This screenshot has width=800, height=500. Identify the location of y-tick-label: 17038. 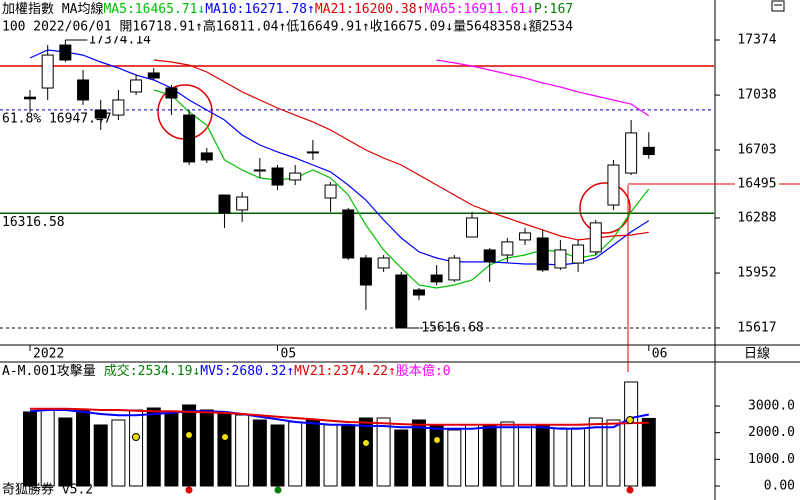
(756, 95).